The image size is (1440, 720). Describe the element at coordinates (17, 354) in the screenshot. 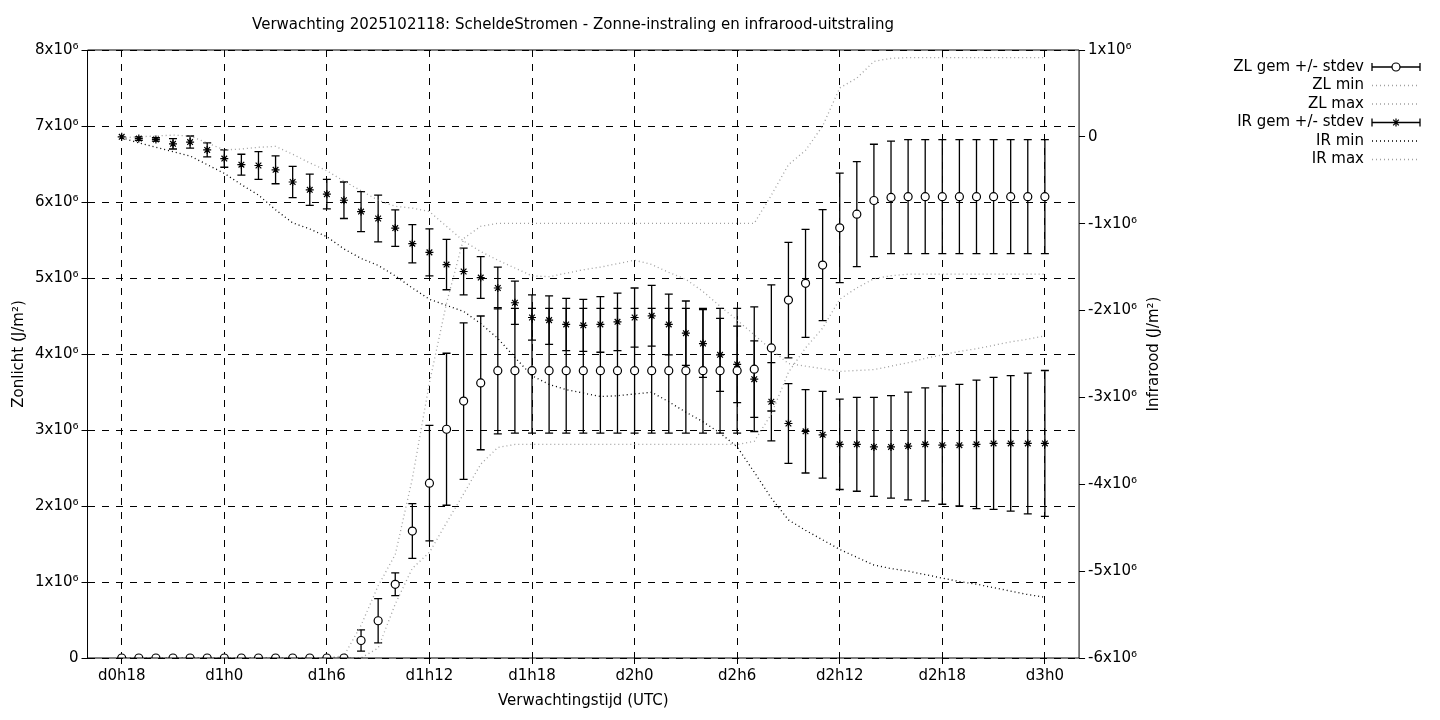

I see `y-axis-title: Zonlicht (J/m²)` at that location.